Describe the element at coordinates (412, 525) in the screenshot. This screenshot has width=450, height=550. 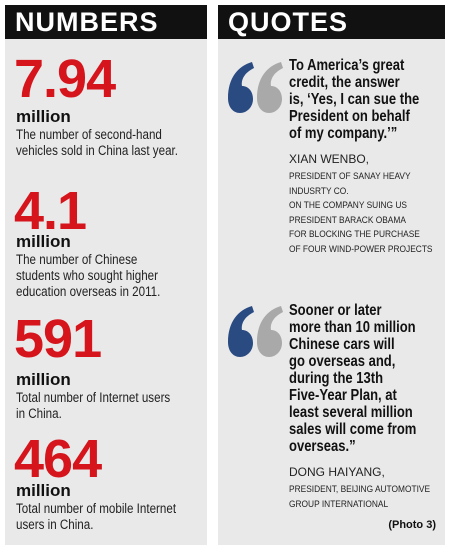
I see `photo-credit: (Photo 3)` at that location.